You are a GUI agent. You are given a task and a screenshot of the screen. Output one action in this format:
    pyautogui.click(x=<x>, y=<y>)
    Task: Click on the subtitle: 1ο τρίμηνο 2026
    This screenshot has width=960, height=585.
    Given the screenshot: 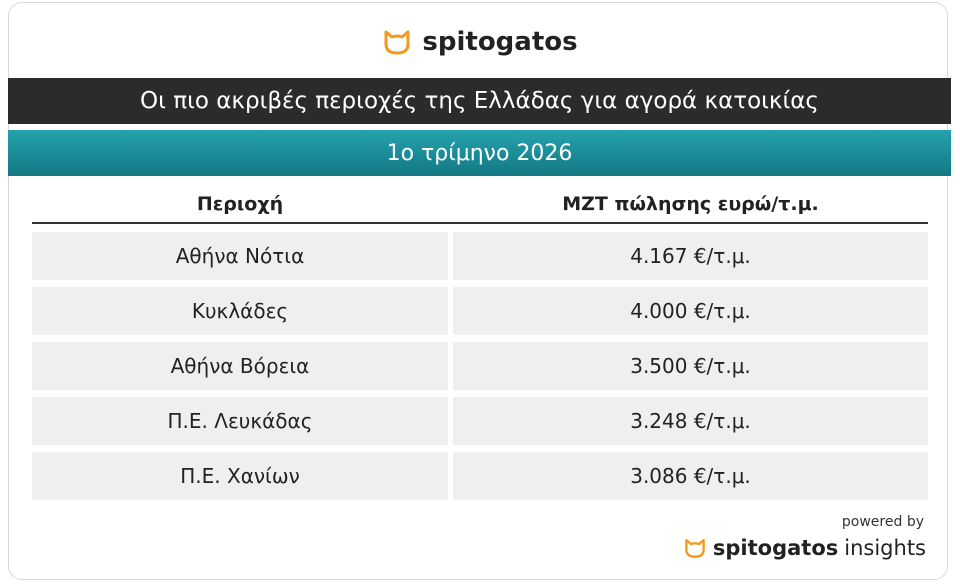 What is the action you would take?
    pyautogui.click(x=479, y=153)
    